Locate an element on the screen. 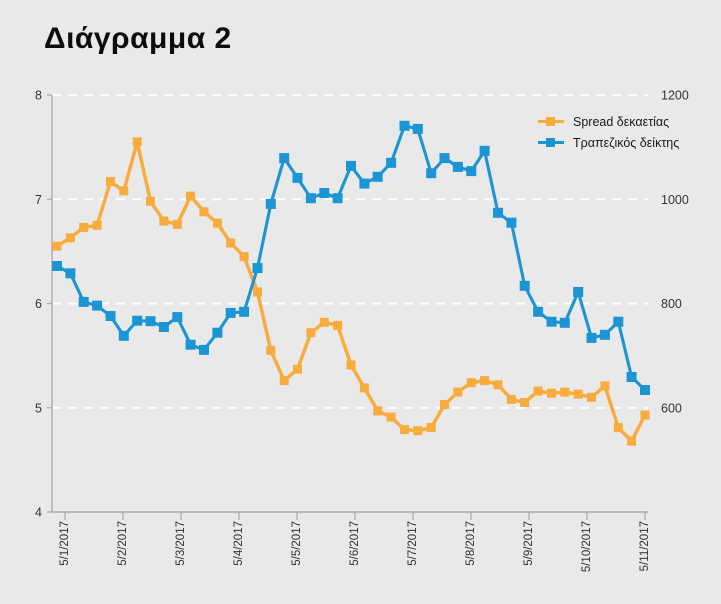 This screenshot has width=721, height=604. x-axis-label: 5/6/2017 is located at coordinates (355, 543).